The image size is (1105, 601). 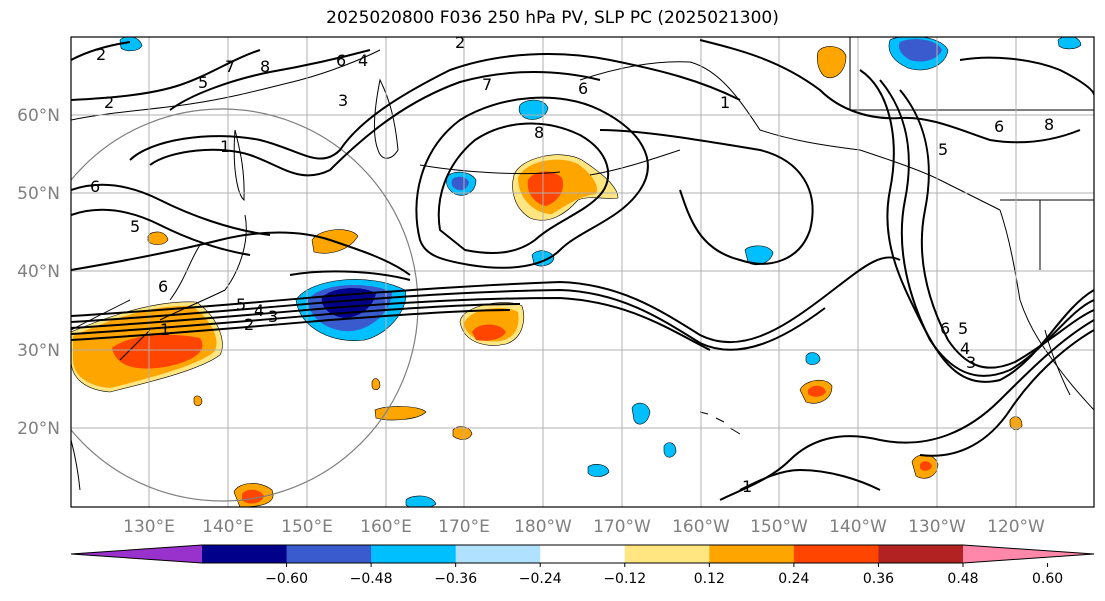 I want to click on colorbar-tick-label: 0.24, so click(x=793, y=579).